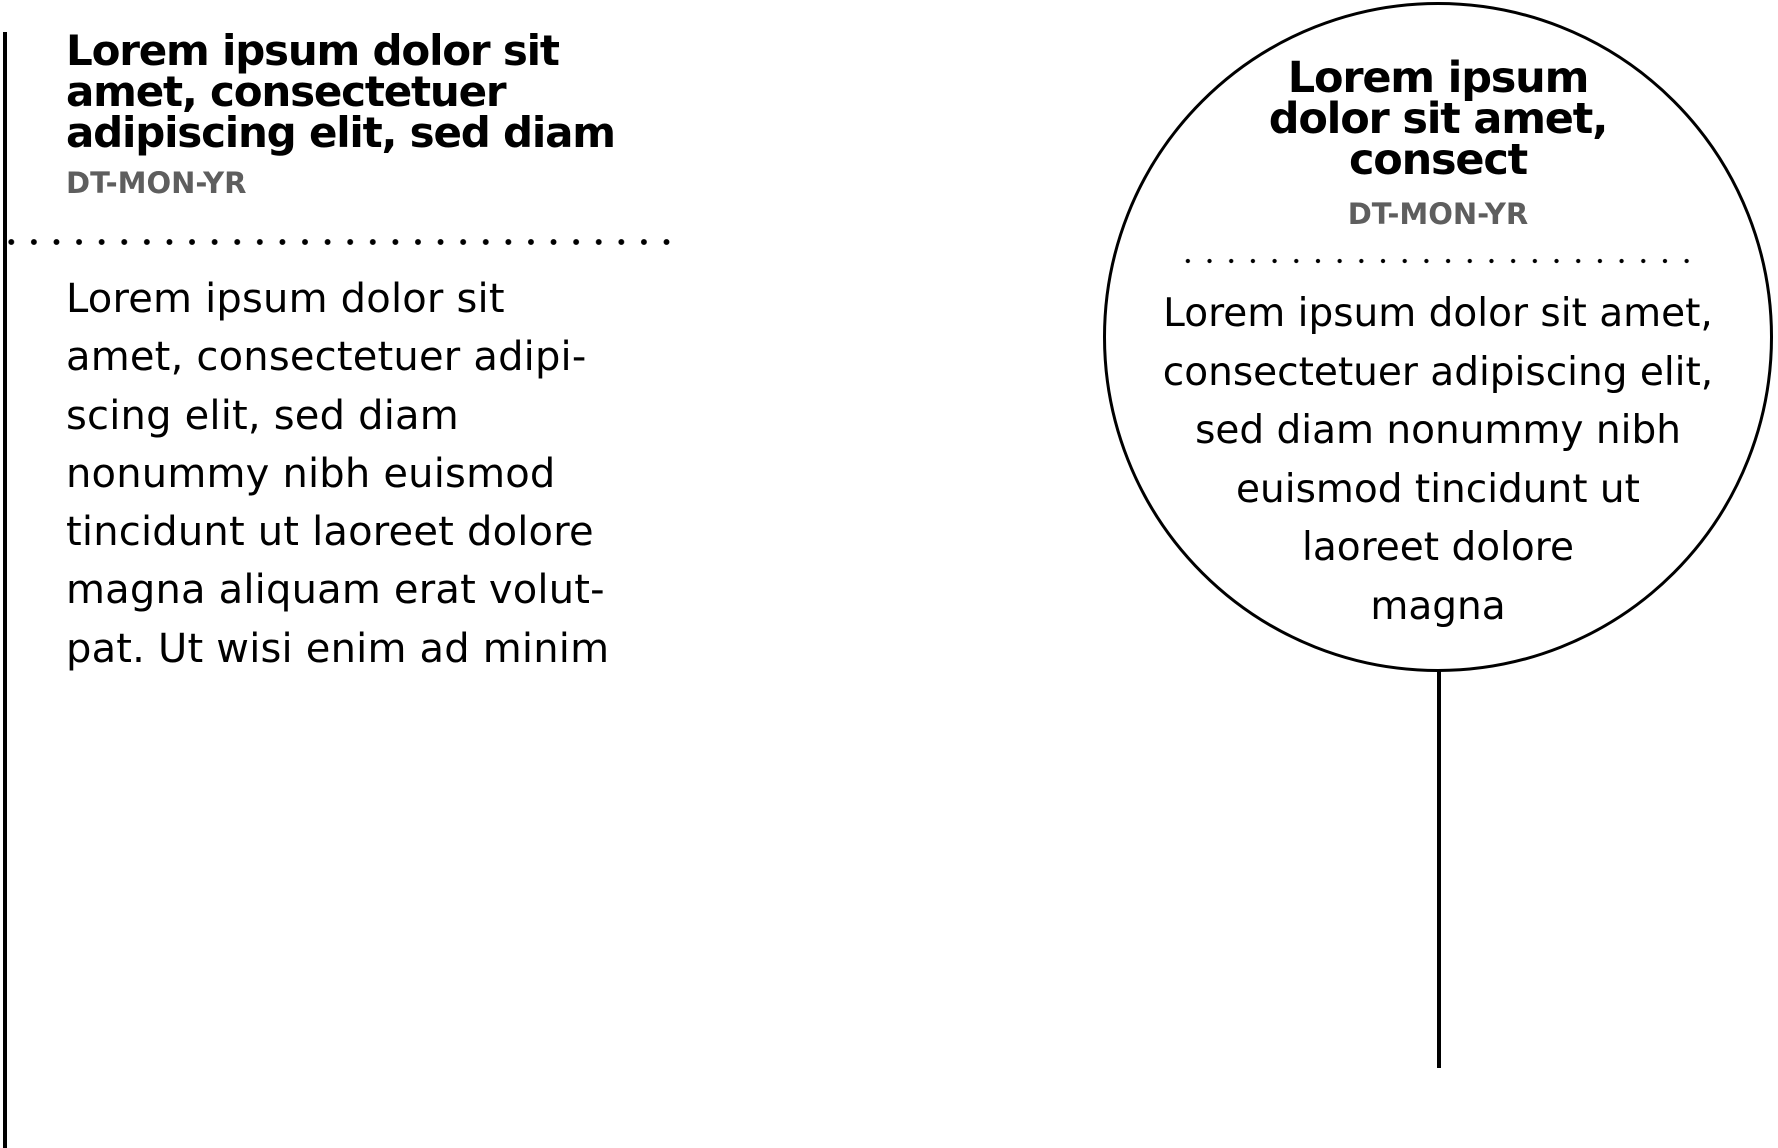  Describe the element at coordinates (1438, 214) in the screenshot. I see `circle-card-date: DT-MON-YR` at that location.